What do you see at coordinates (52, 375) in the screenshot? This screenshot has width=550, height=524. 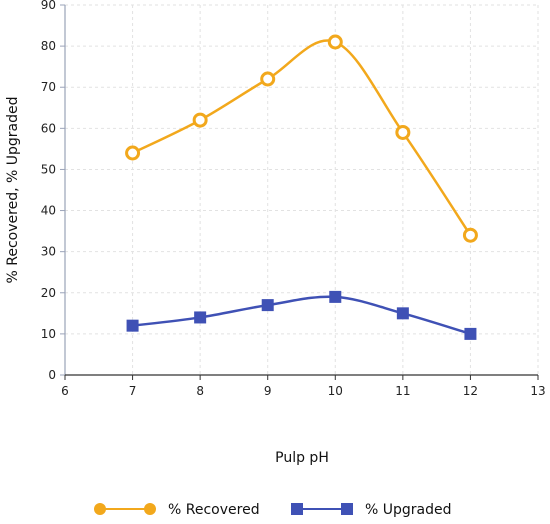 I see `y-tick-label: 0` at bounding box center [52, 375].